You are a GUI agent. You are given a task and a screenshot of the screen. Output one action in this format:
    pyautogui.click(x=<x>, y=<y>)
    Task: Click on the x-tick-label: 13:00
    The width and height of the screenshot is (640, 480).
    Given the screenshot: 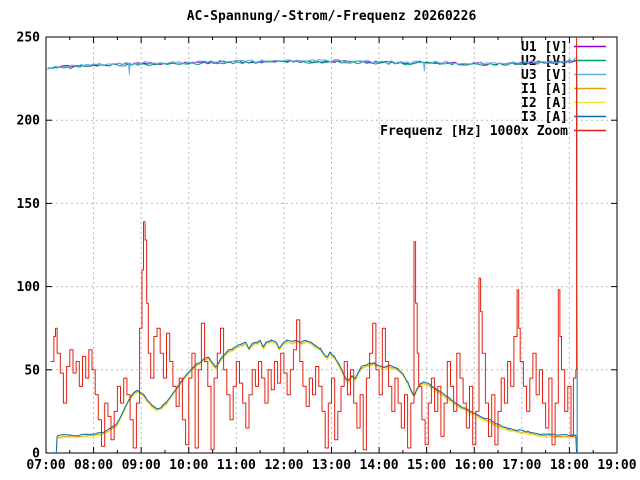 What is the action you would take?
    pyautogui.click(x=331, y=465)
    